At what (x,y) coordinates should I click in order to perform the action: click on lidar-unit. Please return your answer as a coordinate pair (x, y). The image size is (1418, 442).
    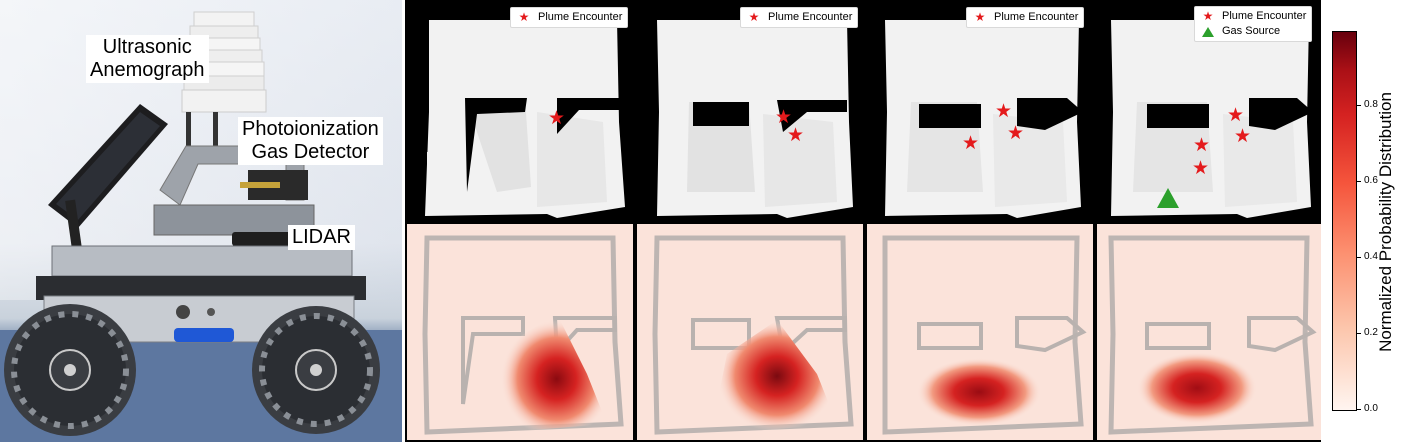
    Looking at the image, I should click on (262, 239).